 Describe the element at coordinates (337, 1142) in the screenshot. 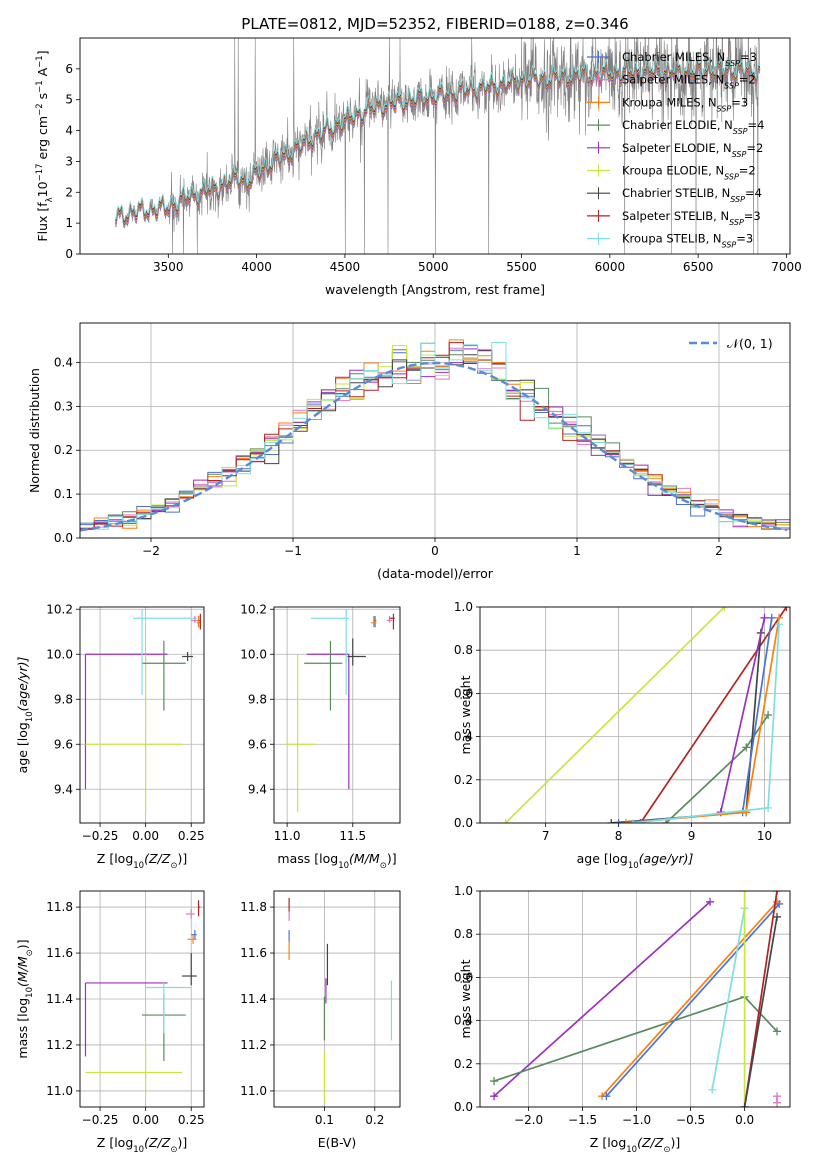

I see `mass-vs-EBV-xlabel: E(B-V)` at that location.